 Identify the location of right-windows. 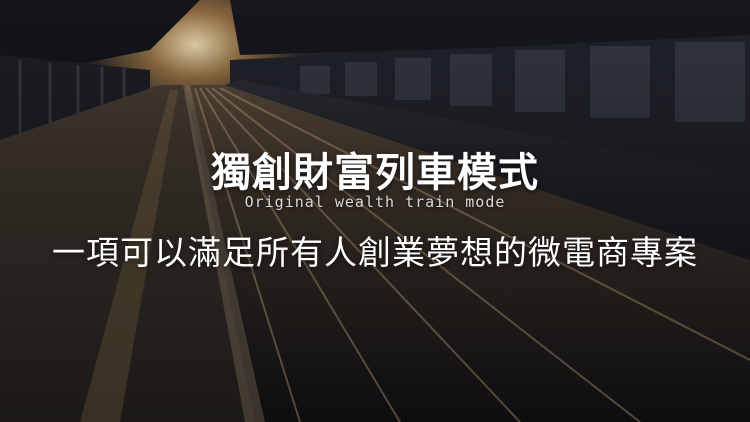
(522, 82).